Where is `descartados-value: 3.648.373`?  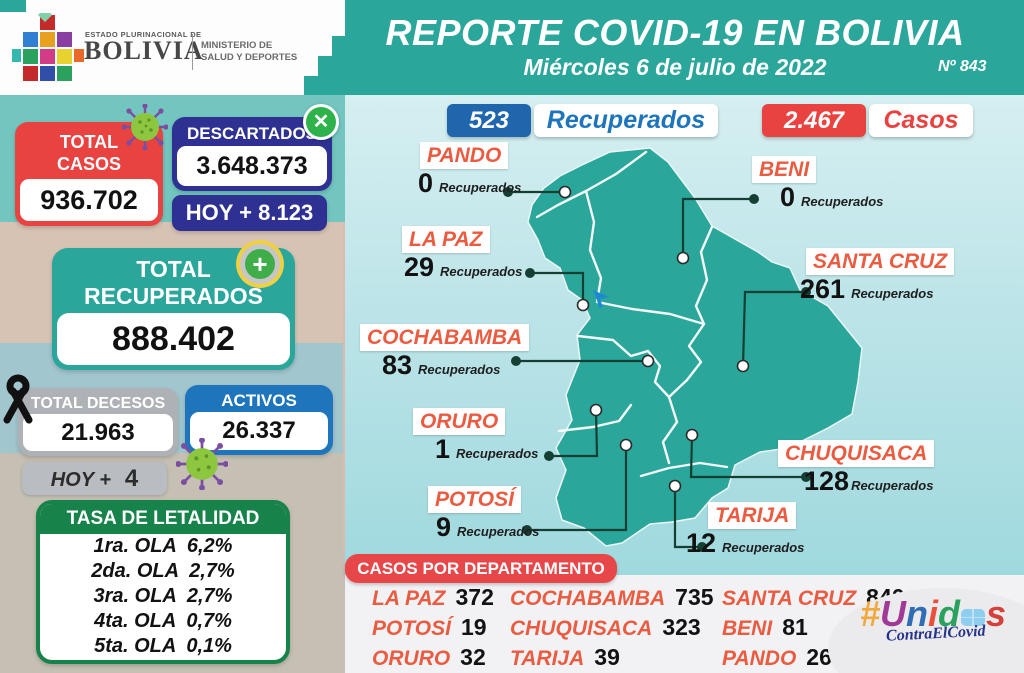 descartados-value: 3.648.373 is located at coordinates (252, 166).